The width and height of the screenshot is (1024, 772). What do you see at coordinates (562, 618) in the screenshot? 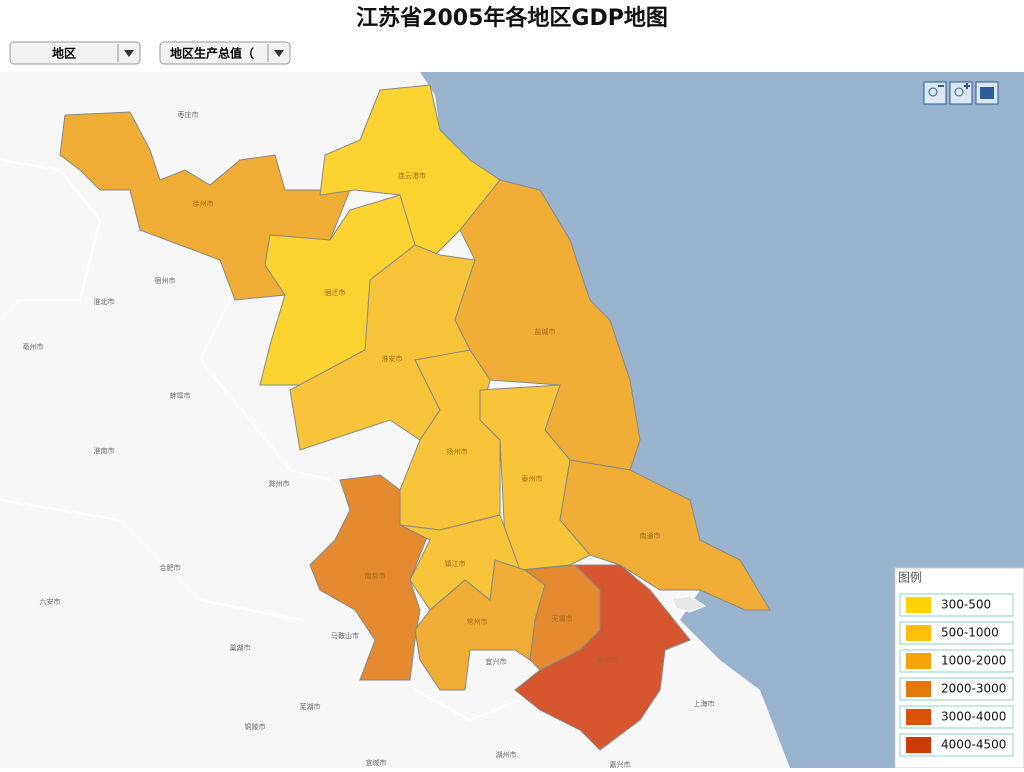
I see `region-label: 无锡市` at bounding box center [562, 618].